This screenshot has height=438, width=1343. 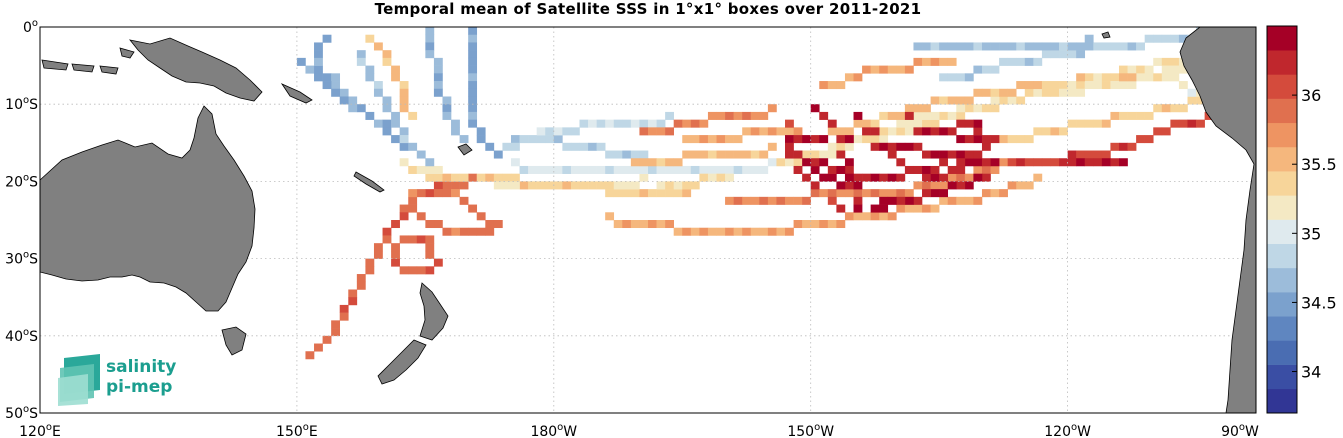 What do you see at coordinates (810, 430) in the screenshot?
I see `x-tick-label: 150oW` at bounding box center [810, 430].